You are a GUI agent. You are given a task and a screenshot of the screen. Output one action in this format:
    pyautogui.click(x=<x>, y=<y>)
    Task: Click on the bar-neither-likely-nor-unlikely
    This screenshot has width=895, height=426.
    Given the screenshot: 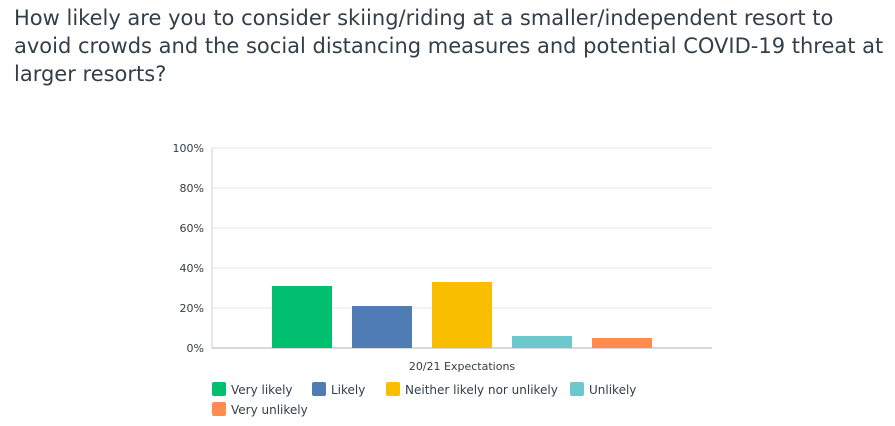 What is the action you would take?
    pyautogui.click(x=462, y=315)
    